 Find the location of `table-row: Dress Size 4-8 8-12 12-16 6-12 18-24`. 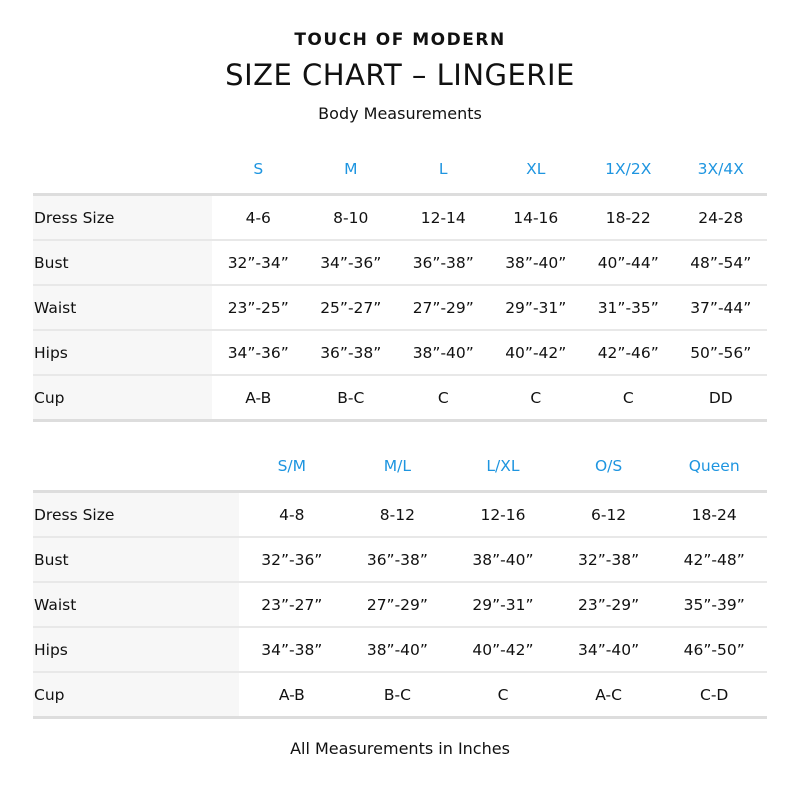

table-row: Dress Size 4-8 8-12 12-16 6-12 18-24 is located at coordinates (400, 514).